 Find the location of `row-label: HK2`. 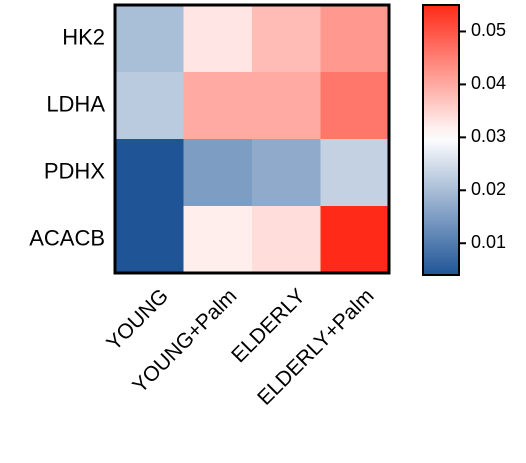

row-label: HK2 is located at coordinates (83, 36).